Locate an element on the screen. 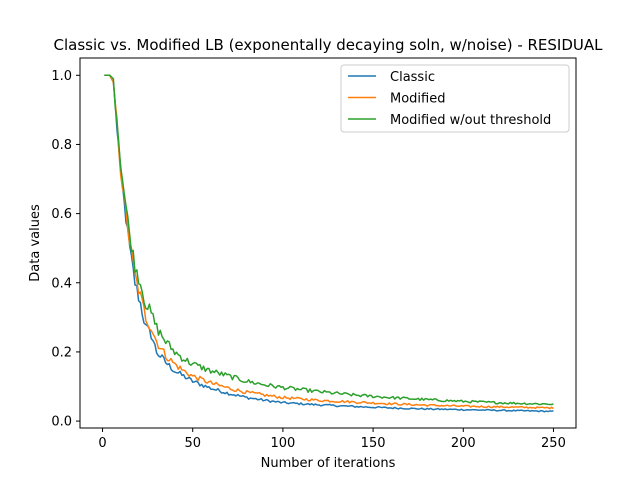 The width and height of the screenshot is (640, 480). legend-label-0: Classic is located at coordinates (412, 77).